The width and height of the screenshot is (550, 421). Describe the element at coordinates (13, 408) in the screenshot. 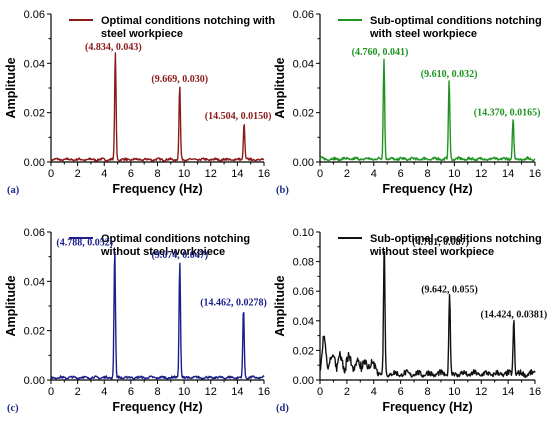

I see `panel-letter: (c)` at that location.